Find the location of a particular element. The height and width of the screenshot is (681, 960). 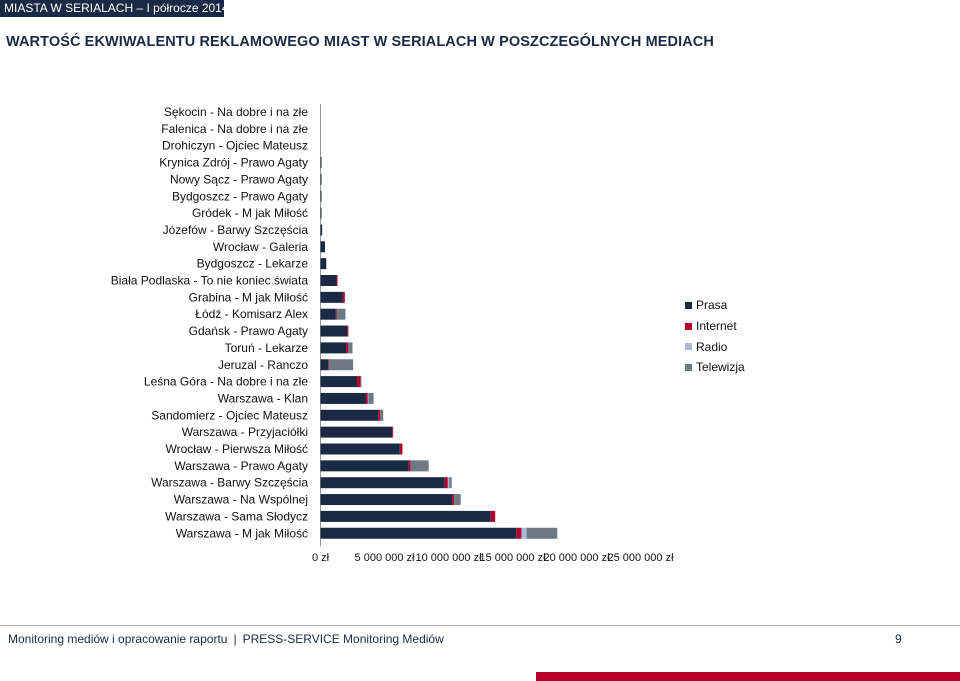

category-label: Bydgoszcz - Lekarze is located at coordinates (253, 264).